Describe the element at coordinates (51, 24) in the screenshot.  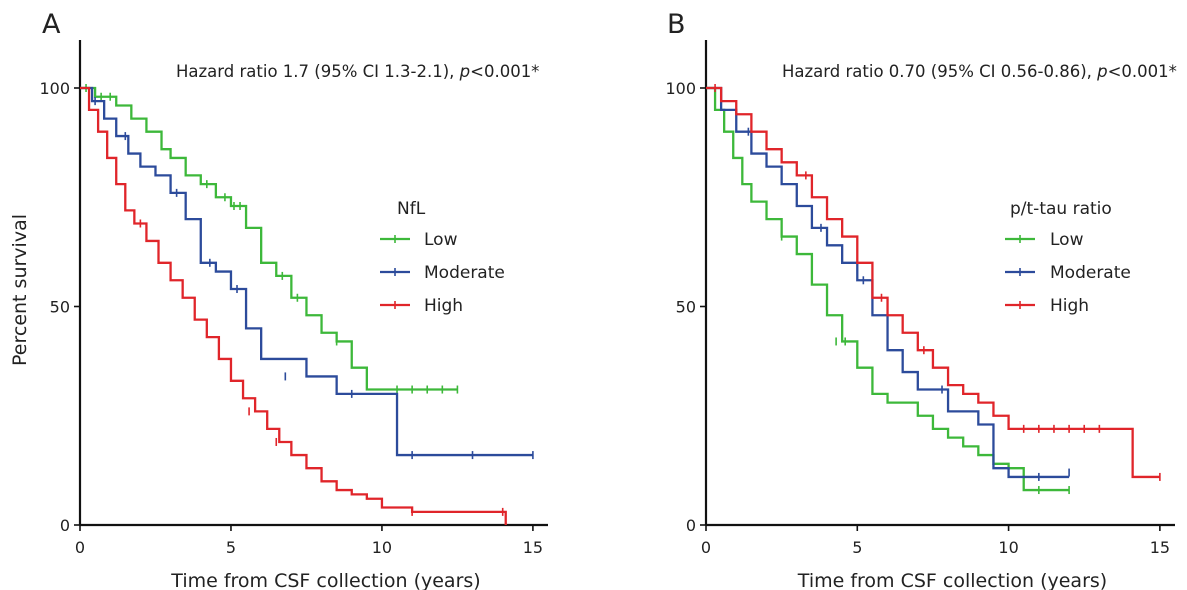
I see `panel-letter: A` at that location.